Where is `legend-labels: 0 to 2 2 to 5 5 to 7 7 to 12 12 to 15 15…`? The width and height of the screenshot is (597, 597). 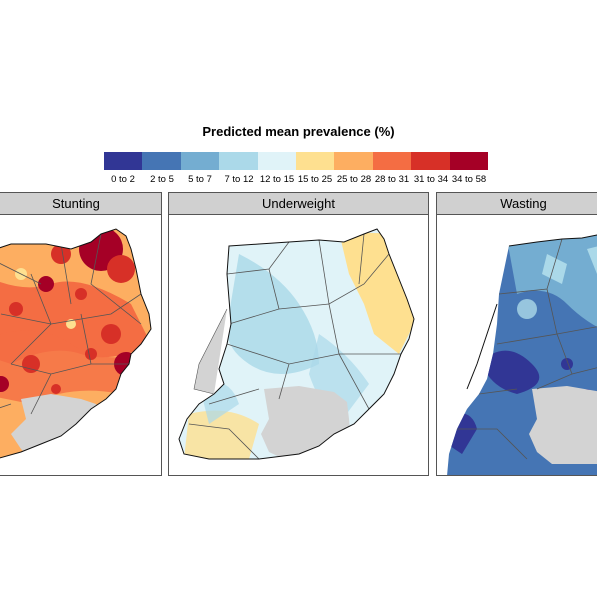
legend-labels: 0 to 2 2 to 5 5 to 7 7 to 12 12 to 15 15… is located at coordinates (296, 181).